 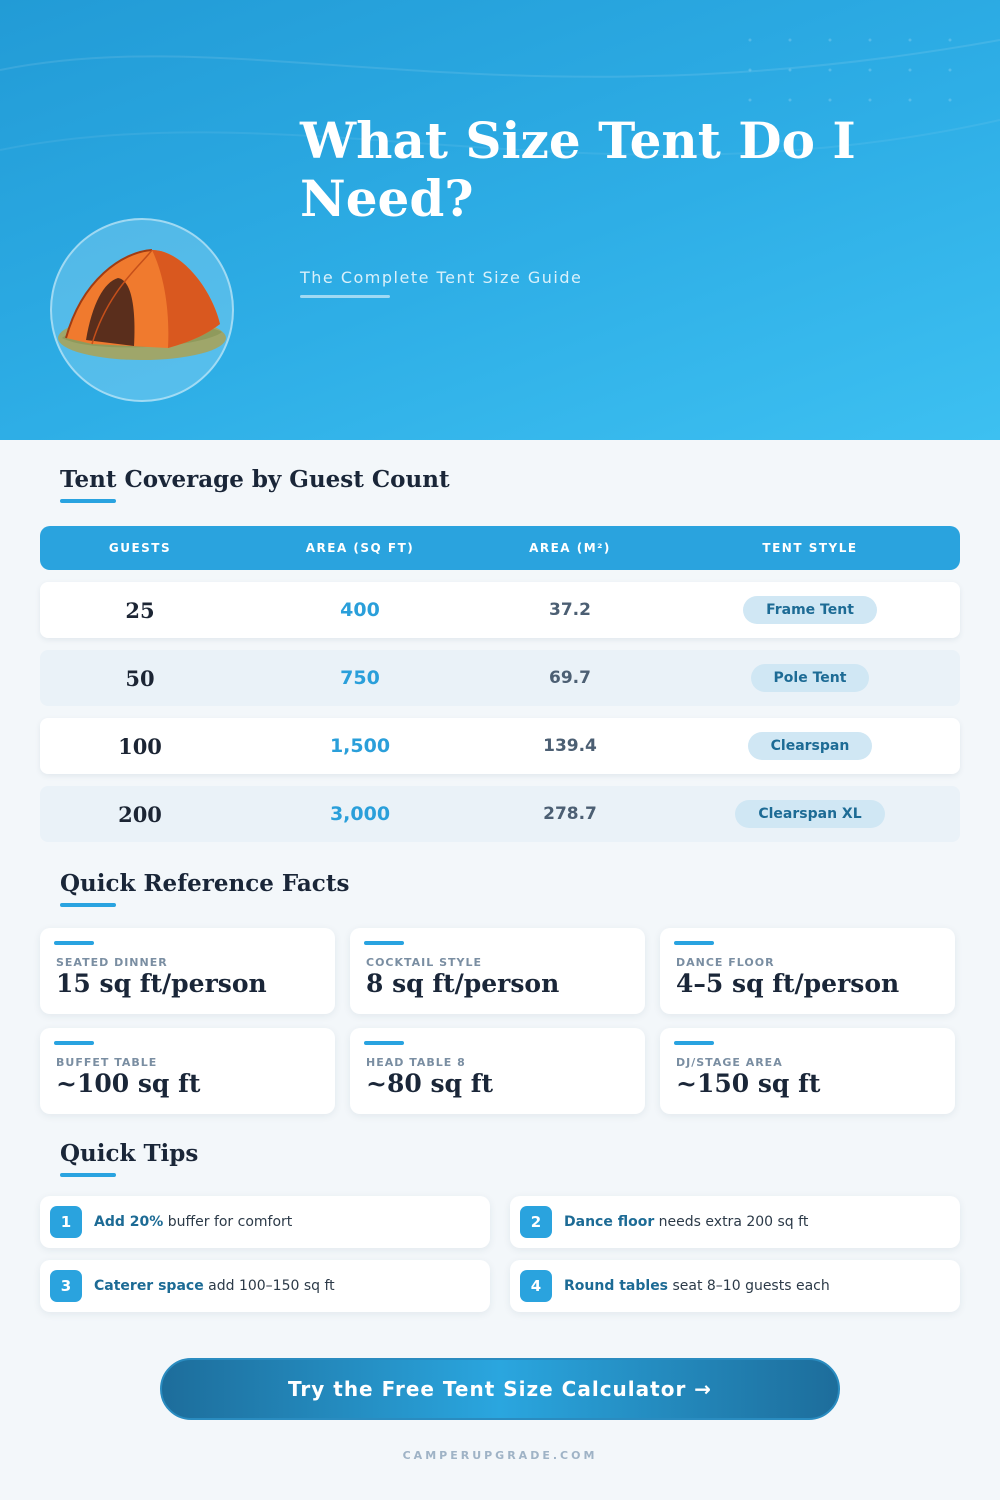 I want to click on fact-label: COCKTAIL STYLE, so click(x=424, y=962).